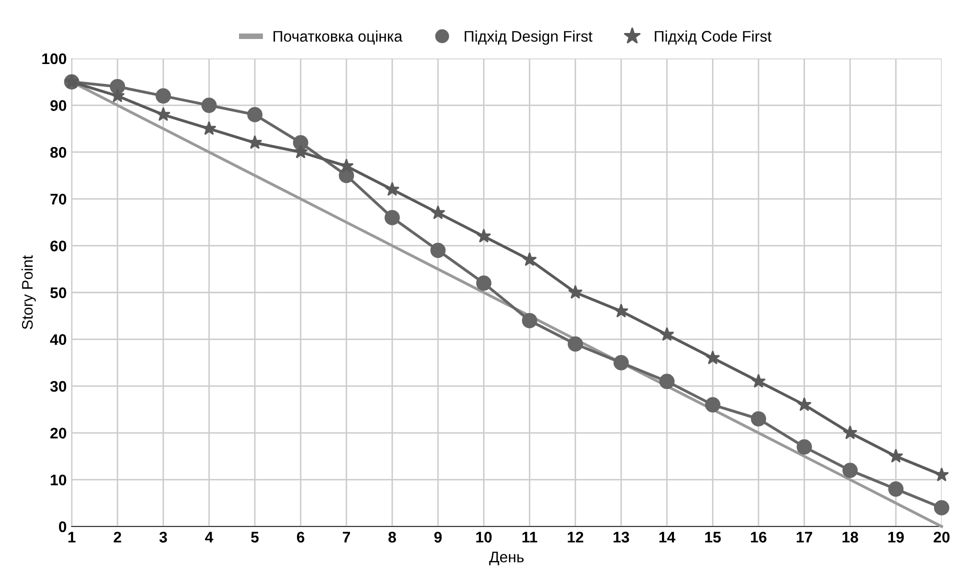  I want to click on y-tick-label: 60, so click(58, 246).